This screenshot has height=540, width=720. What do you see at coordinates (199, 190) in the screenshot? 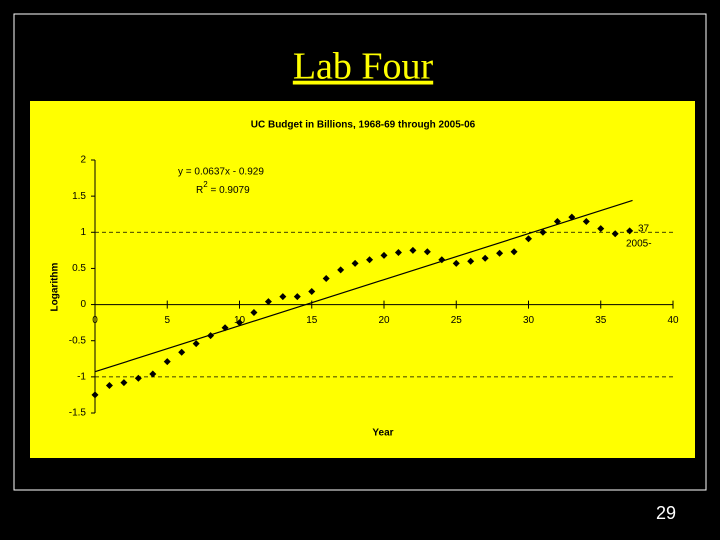
I see `r2-base: R` at bounding box center [199, 190].